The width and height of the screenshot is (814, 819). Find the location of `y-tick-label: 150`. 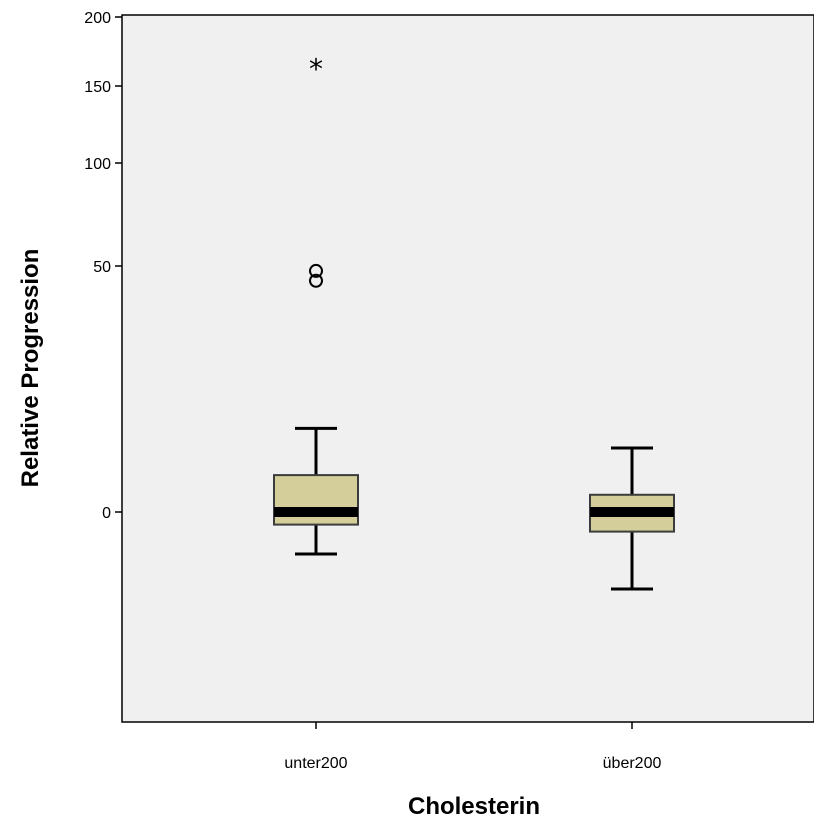

y-tick-label: 150 is located at coordinates (97, 87).